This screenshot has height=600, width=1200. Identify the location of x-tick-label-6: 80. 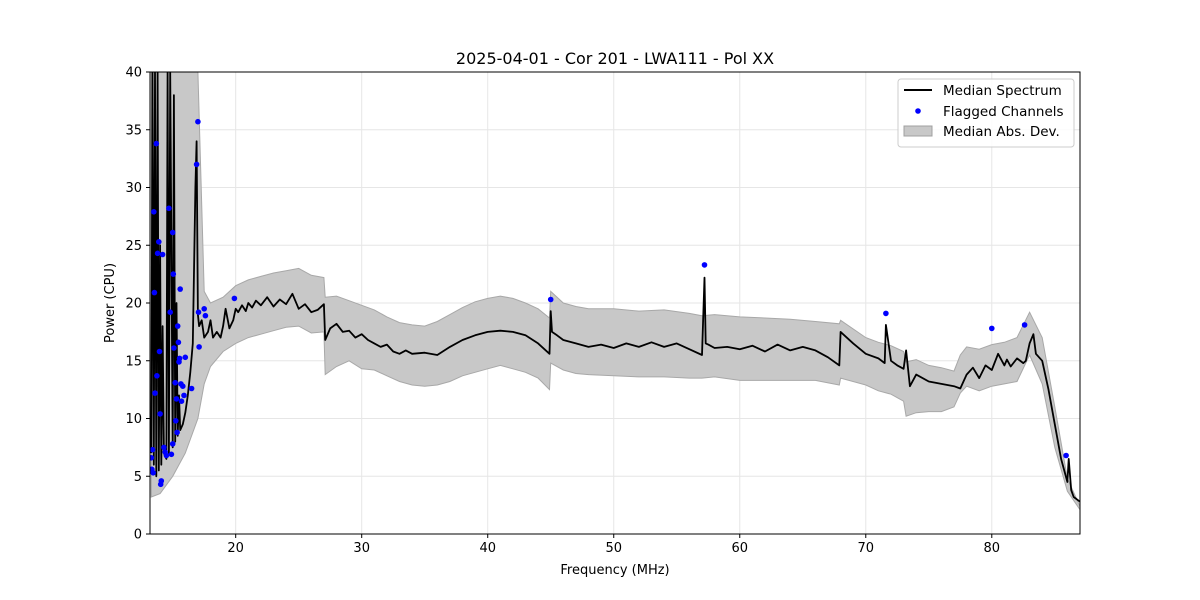
(992, 548).